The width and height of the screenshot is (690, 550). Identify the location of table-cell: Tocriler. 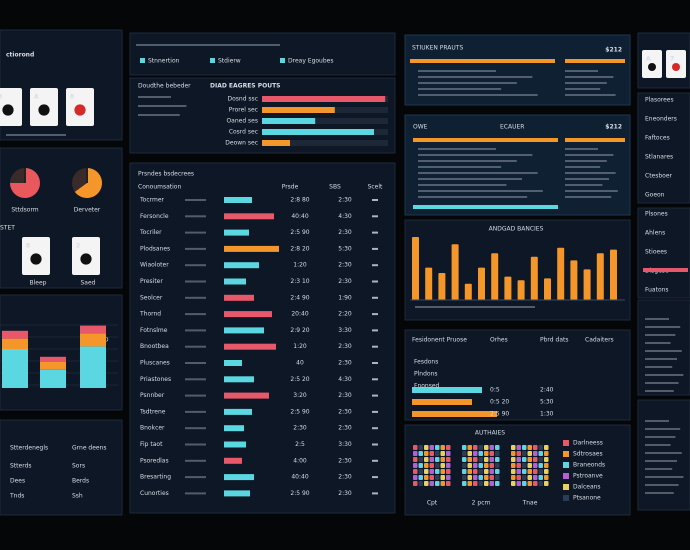
(150, 232).